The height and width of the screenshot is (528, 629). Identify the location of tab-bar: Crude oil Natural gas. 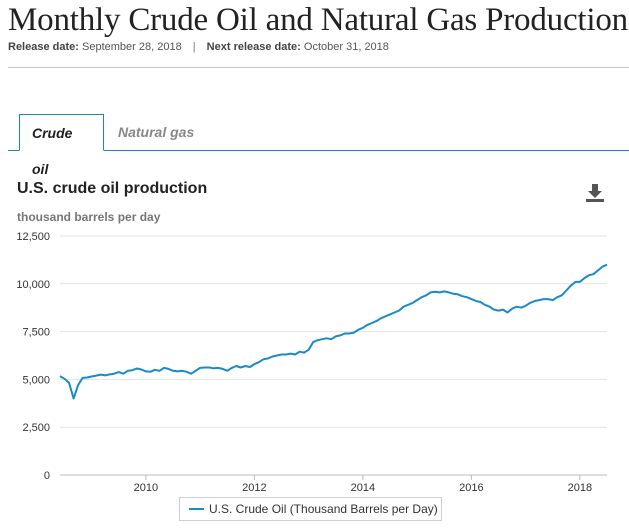
(318, 145).